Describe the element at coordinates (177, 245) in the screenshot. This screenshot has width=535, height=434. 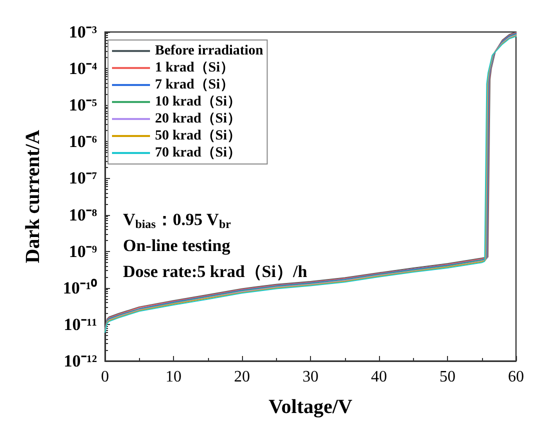
I see `annotation: On-line testing` at that location.